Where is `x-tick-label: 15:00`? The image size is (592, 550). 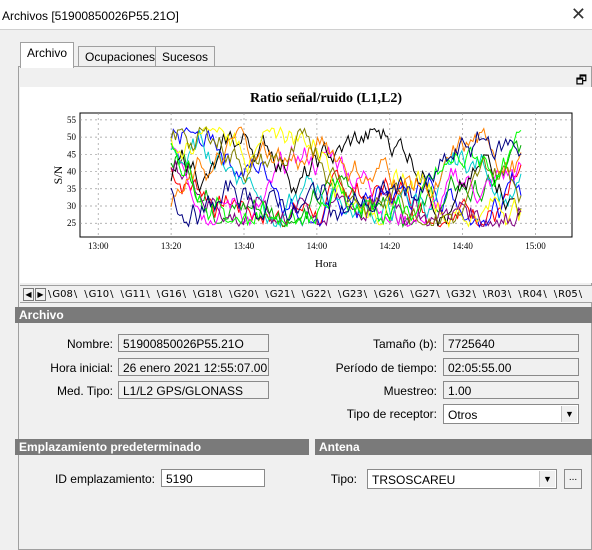
x-tick-label: 15:00 is located at coordinates (535, 246).